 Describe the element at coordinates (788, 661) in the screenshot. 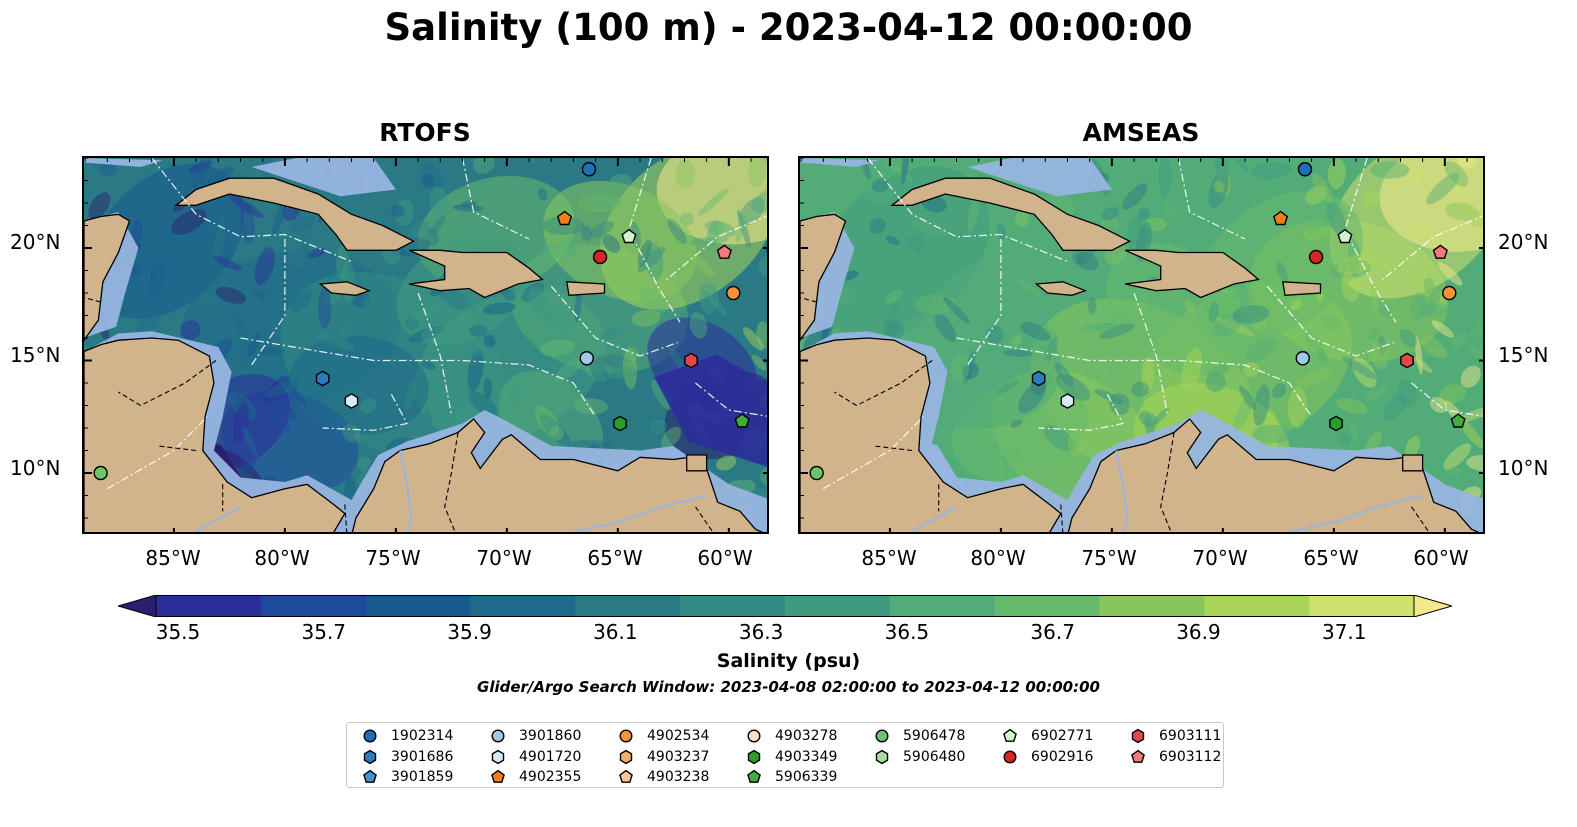

I see `colorbar-label: Salinity (psu)` at that location.